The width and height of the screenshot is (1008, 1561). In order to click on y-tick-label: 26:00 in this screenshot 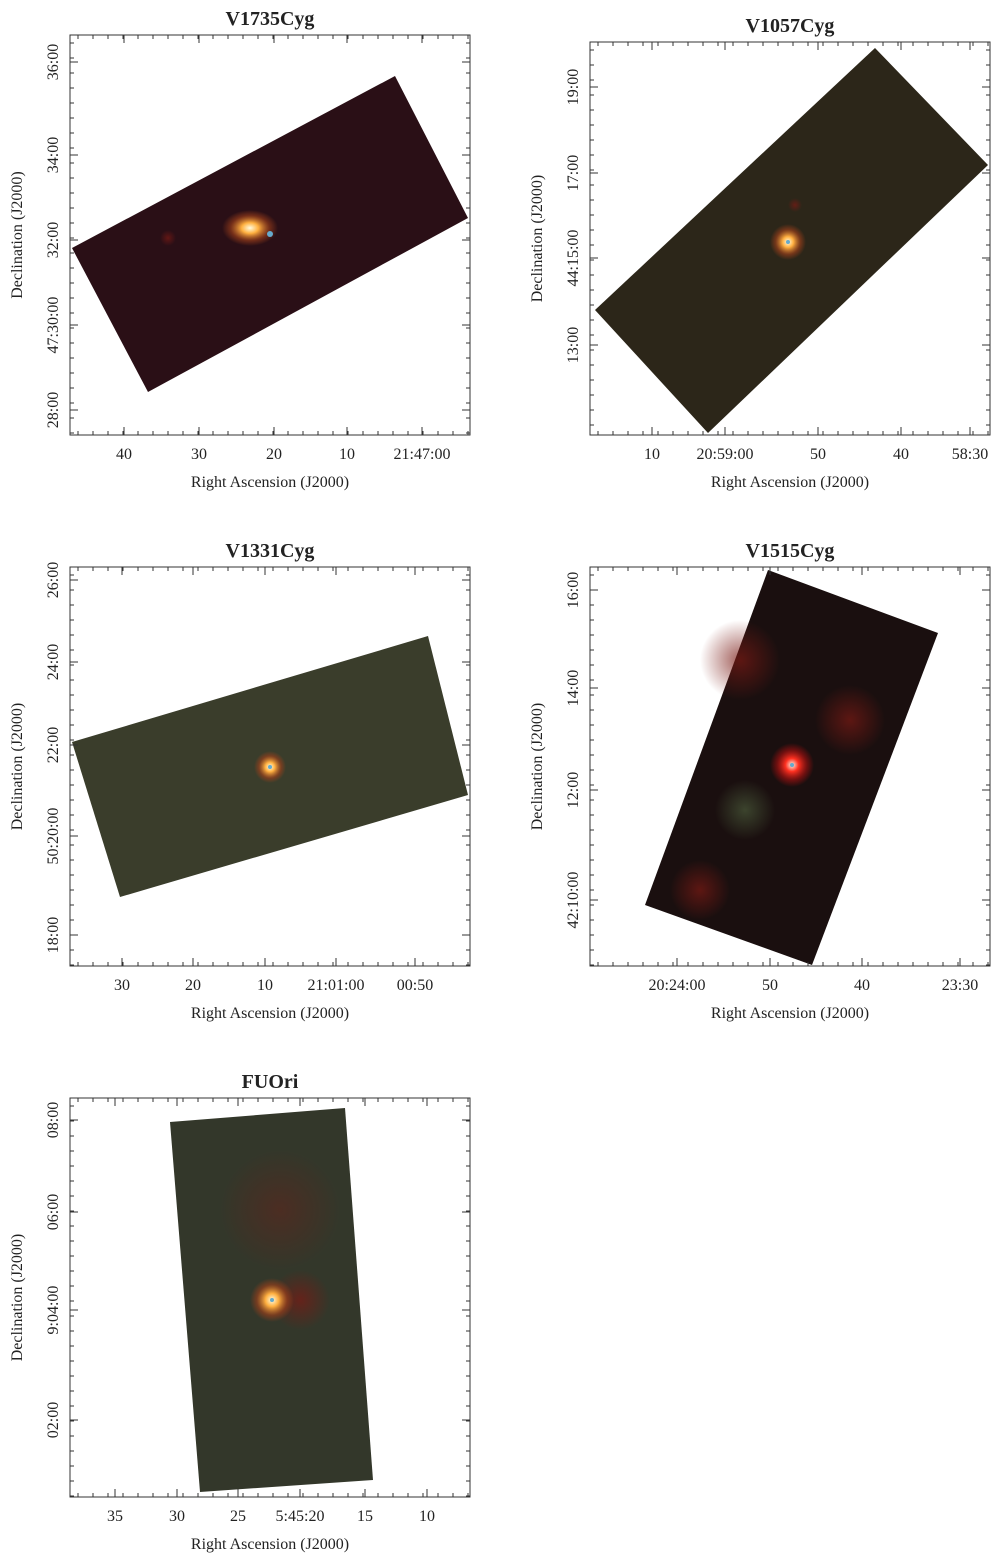, I will do `click(53, 580)`.